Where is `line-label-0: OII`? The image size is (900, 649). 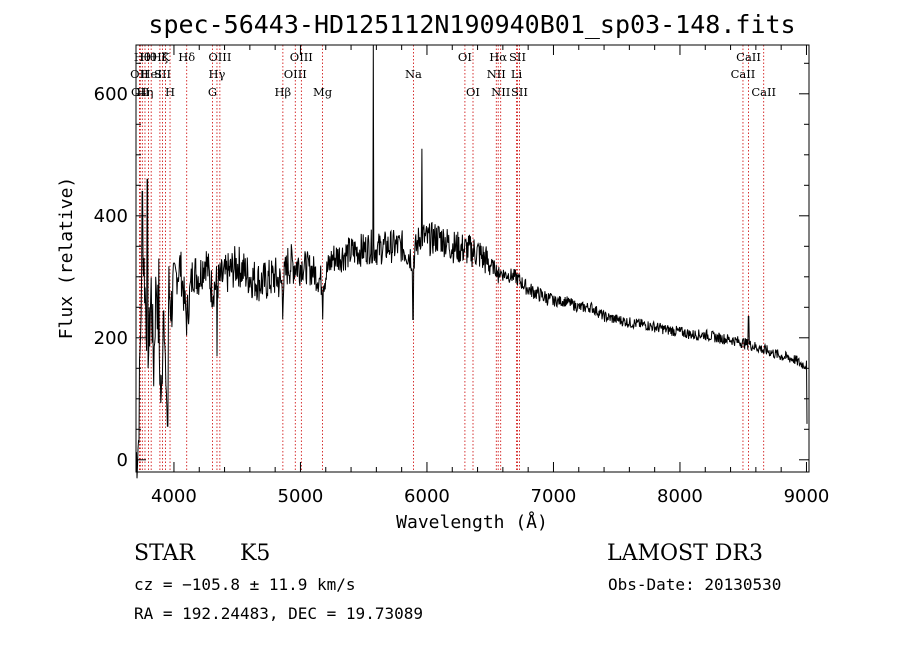
line-label-0: OII is located at coordinates (139, 74).